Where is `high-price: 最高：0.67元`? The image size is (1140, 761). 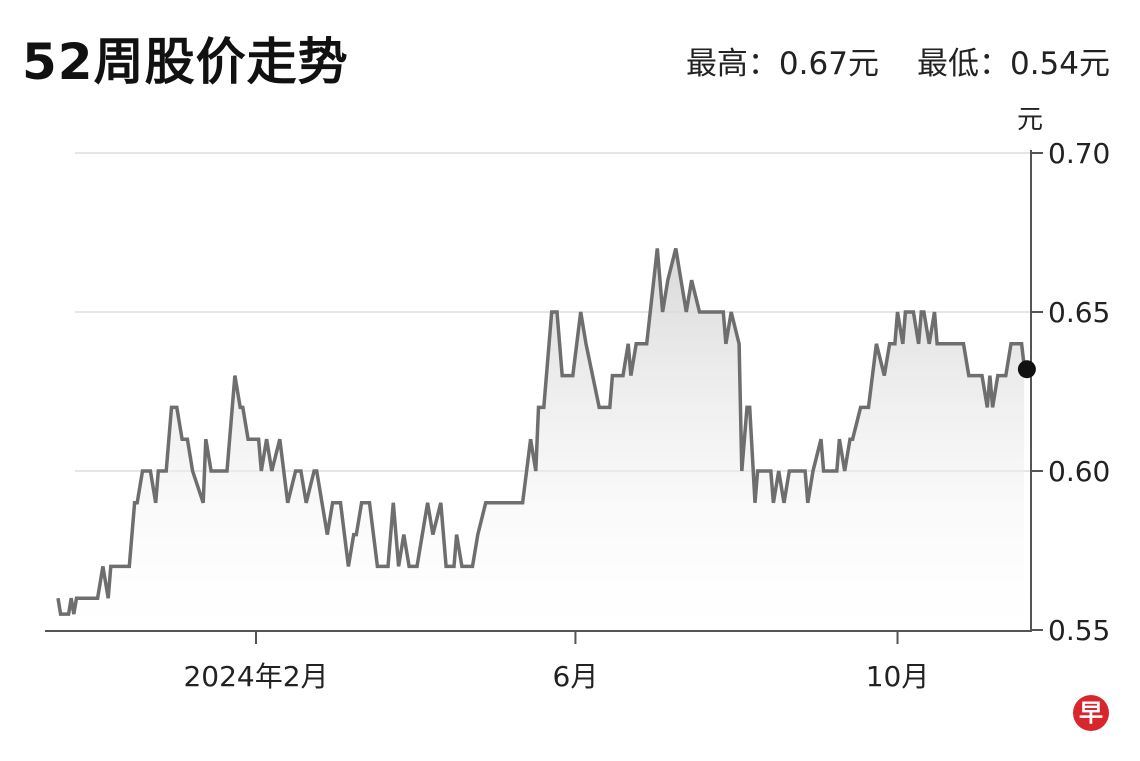 high-price: 最高：0.67元 is located at coordinates (782, 64).